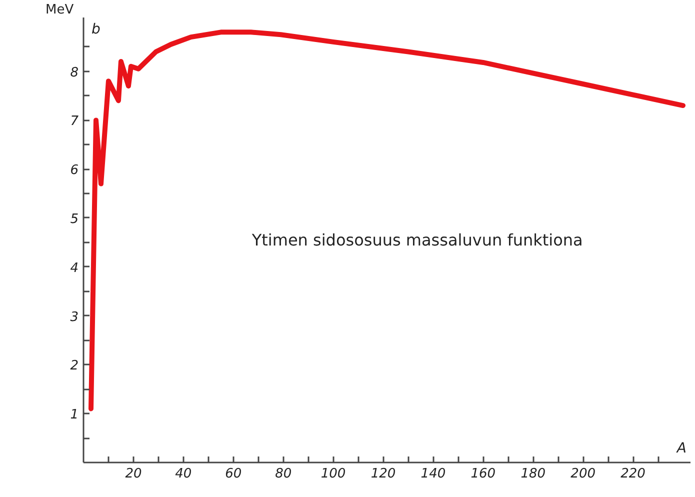  What do you see at coordinates (74, 415) in the screenshot?
I see `y-tick-label: 1` at bounding box center [74, 415].